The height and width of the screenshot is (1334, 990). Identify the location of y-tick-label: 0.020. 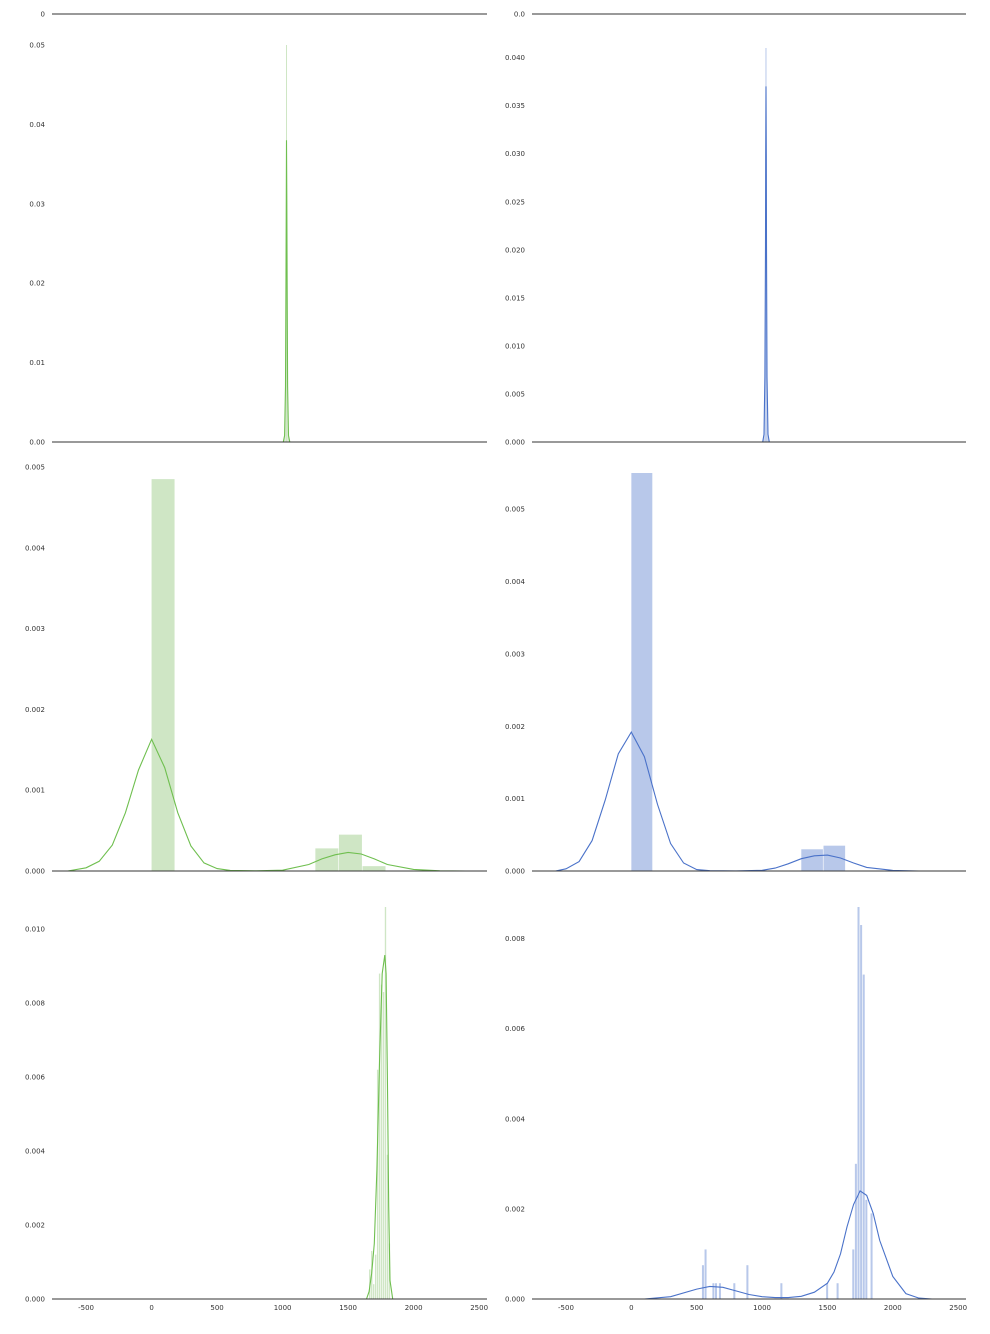
(515, 250).